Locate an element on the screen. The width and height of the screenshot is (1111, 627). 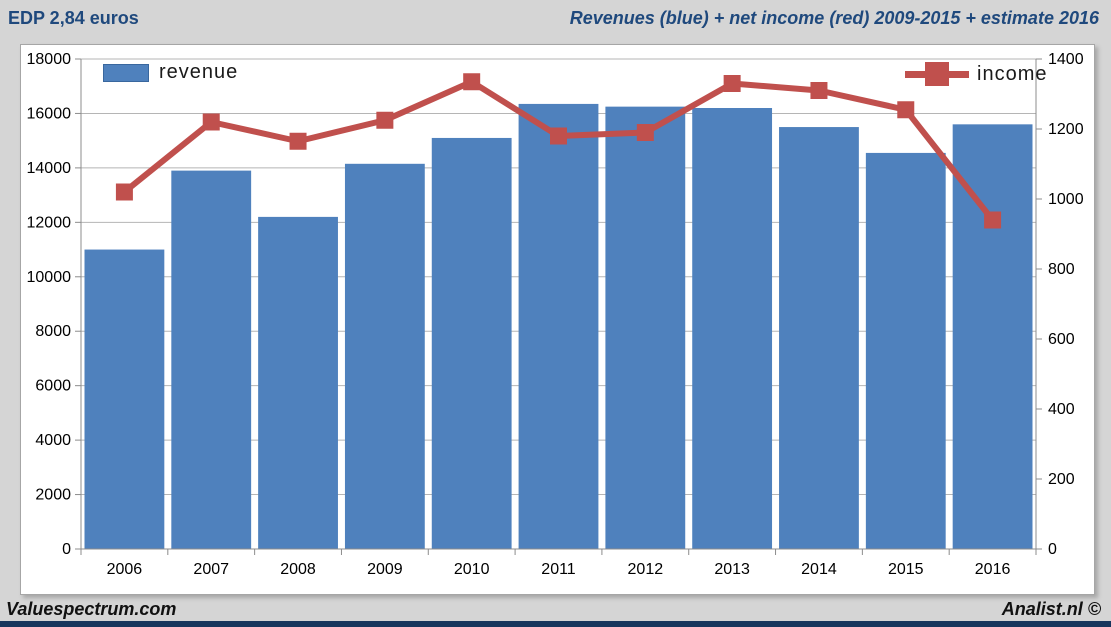
right-tick-label-0: 0 is located at coordinates (1052, 549).